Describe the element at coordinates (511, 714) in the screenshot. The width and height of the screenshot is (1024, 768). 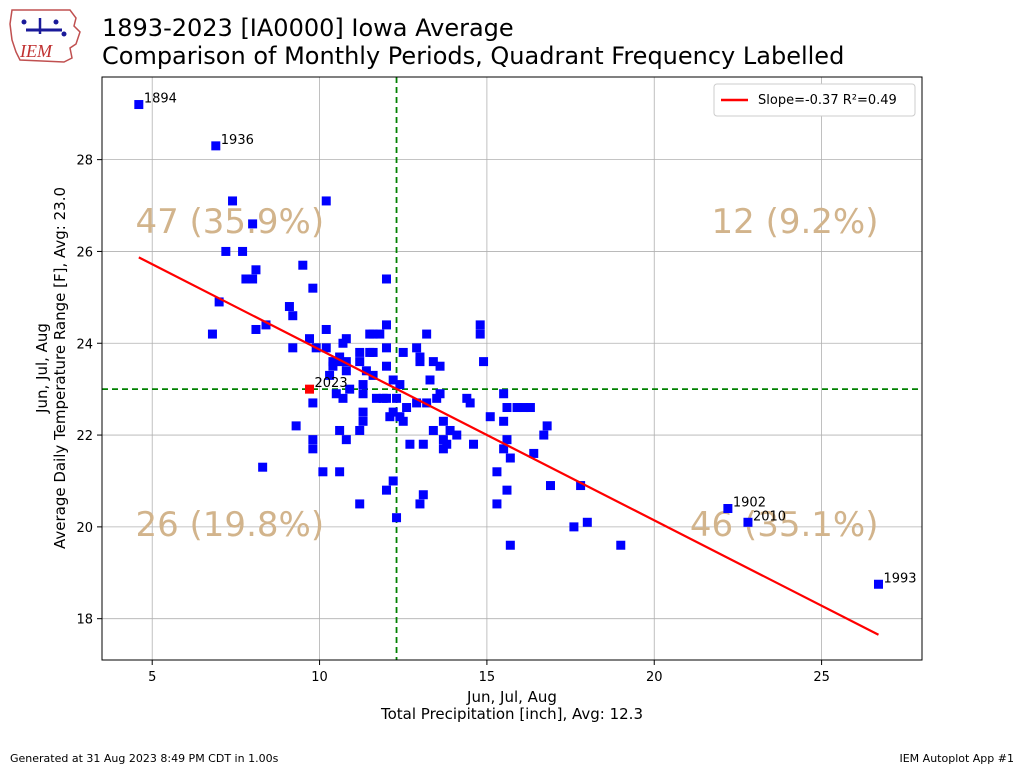
I see `x-axis-label-line2: Total Precipitation [inch], Avg: 12.3` at that location.